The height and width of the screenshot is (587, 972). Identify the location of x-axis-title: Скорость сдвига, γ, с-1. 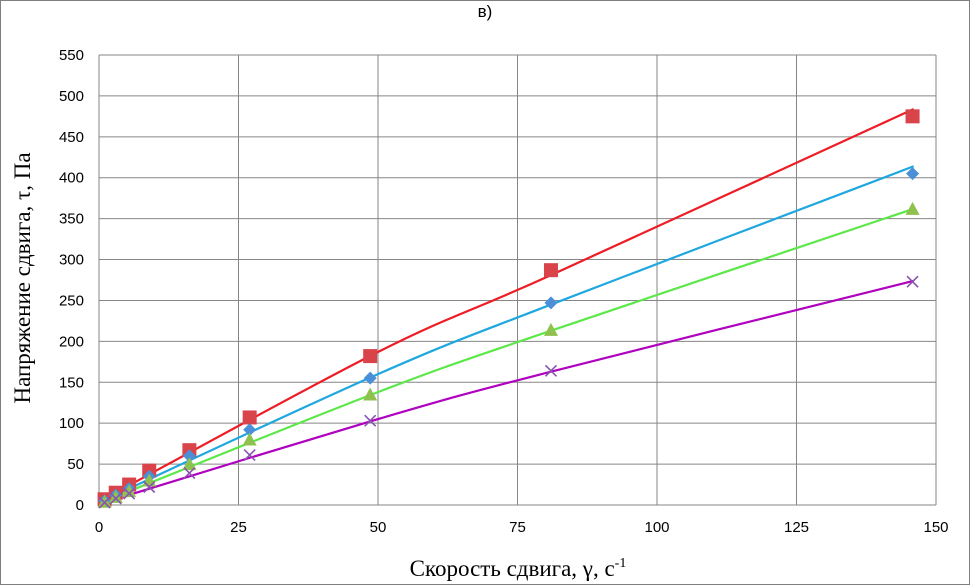
(518, 568).